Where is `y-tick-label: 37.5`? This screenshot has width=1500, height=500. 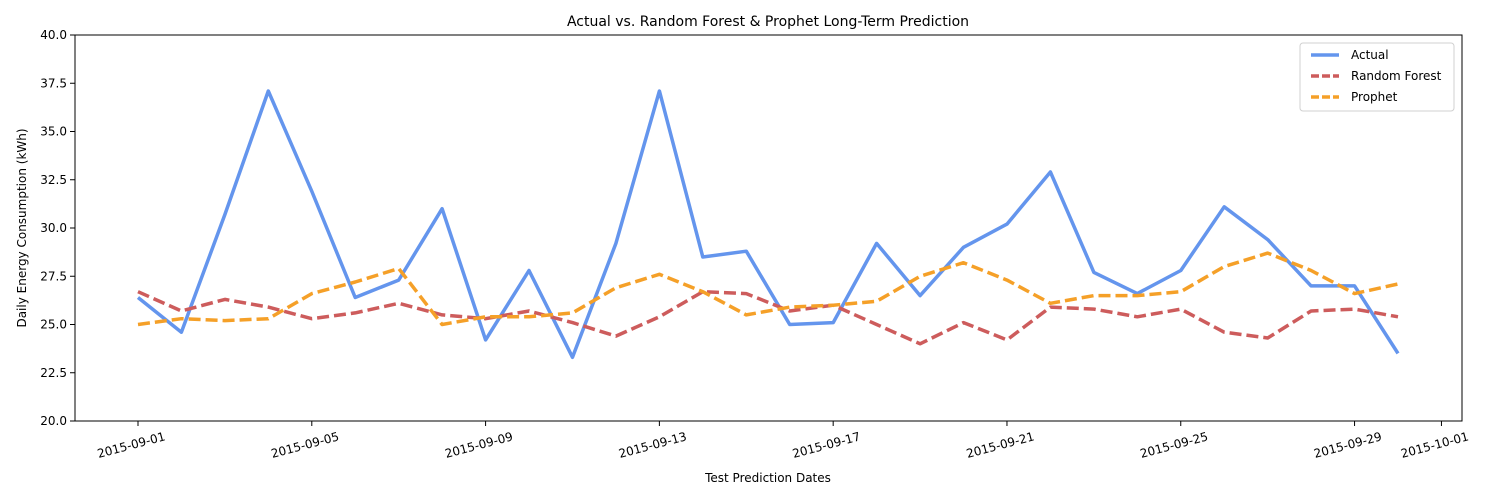
y-tick-label: 37.5 is located at coordinates (53, 83).